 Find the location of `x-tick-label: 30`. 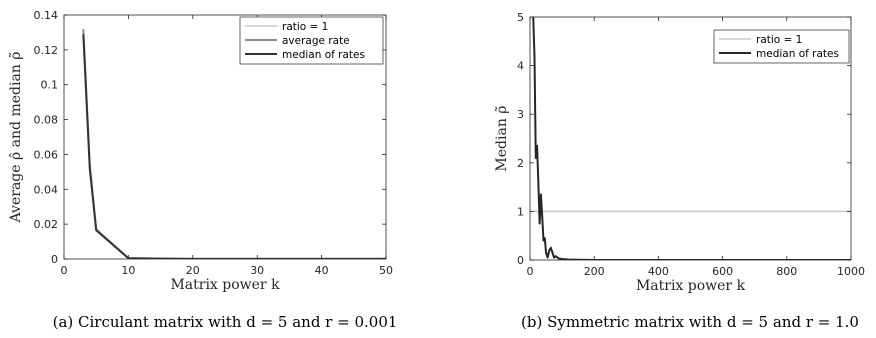

x-tick-label: 30 is located at coordinates (257, 270).